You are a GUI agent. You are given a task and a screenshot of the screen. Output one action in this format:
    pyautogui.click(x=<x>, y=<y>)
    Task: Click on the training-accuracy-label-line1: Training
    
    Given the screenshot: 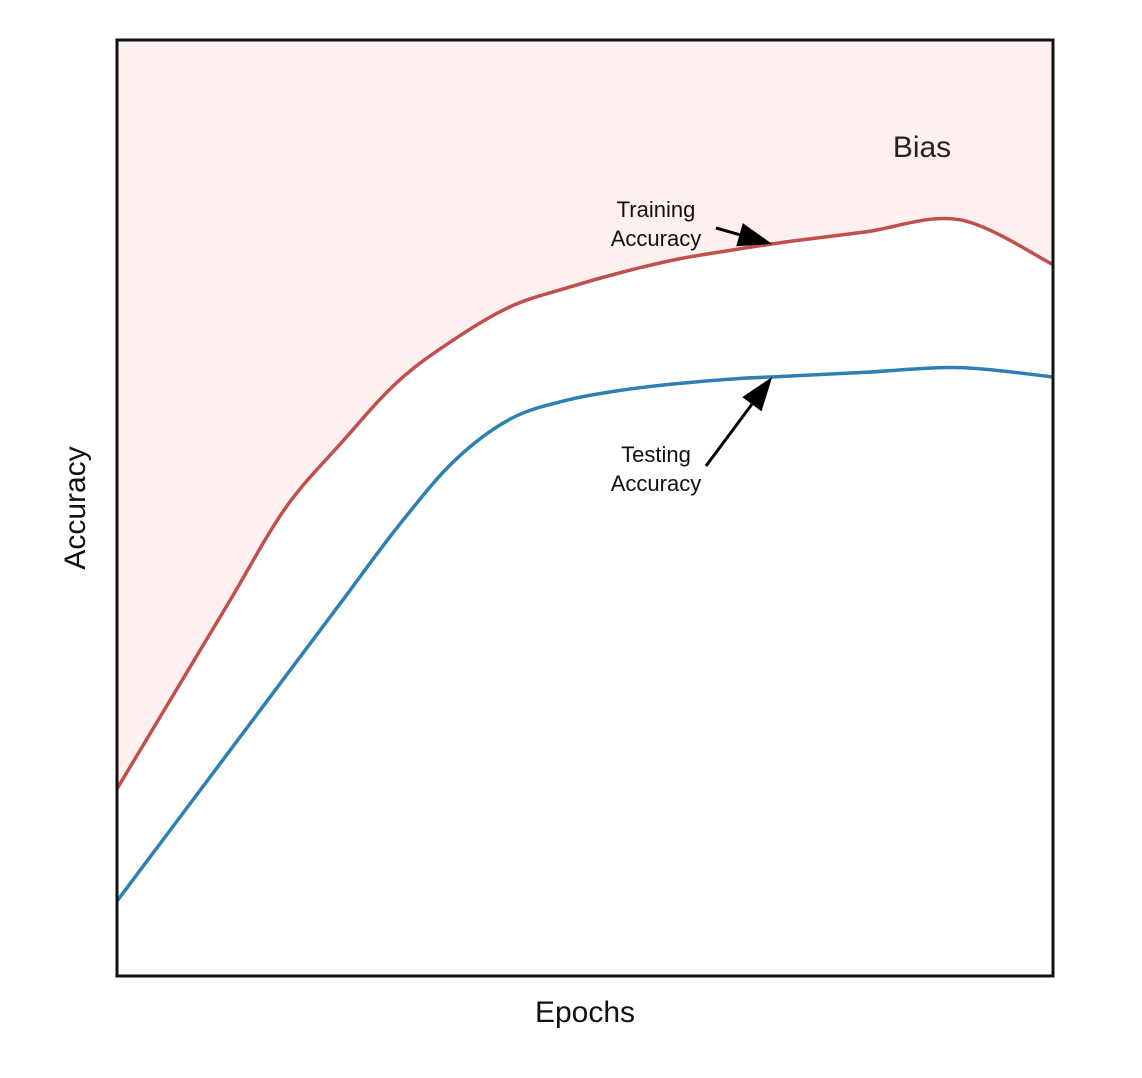 What is the action you would take?
    pyautogui.click(x=656, y=209)
    